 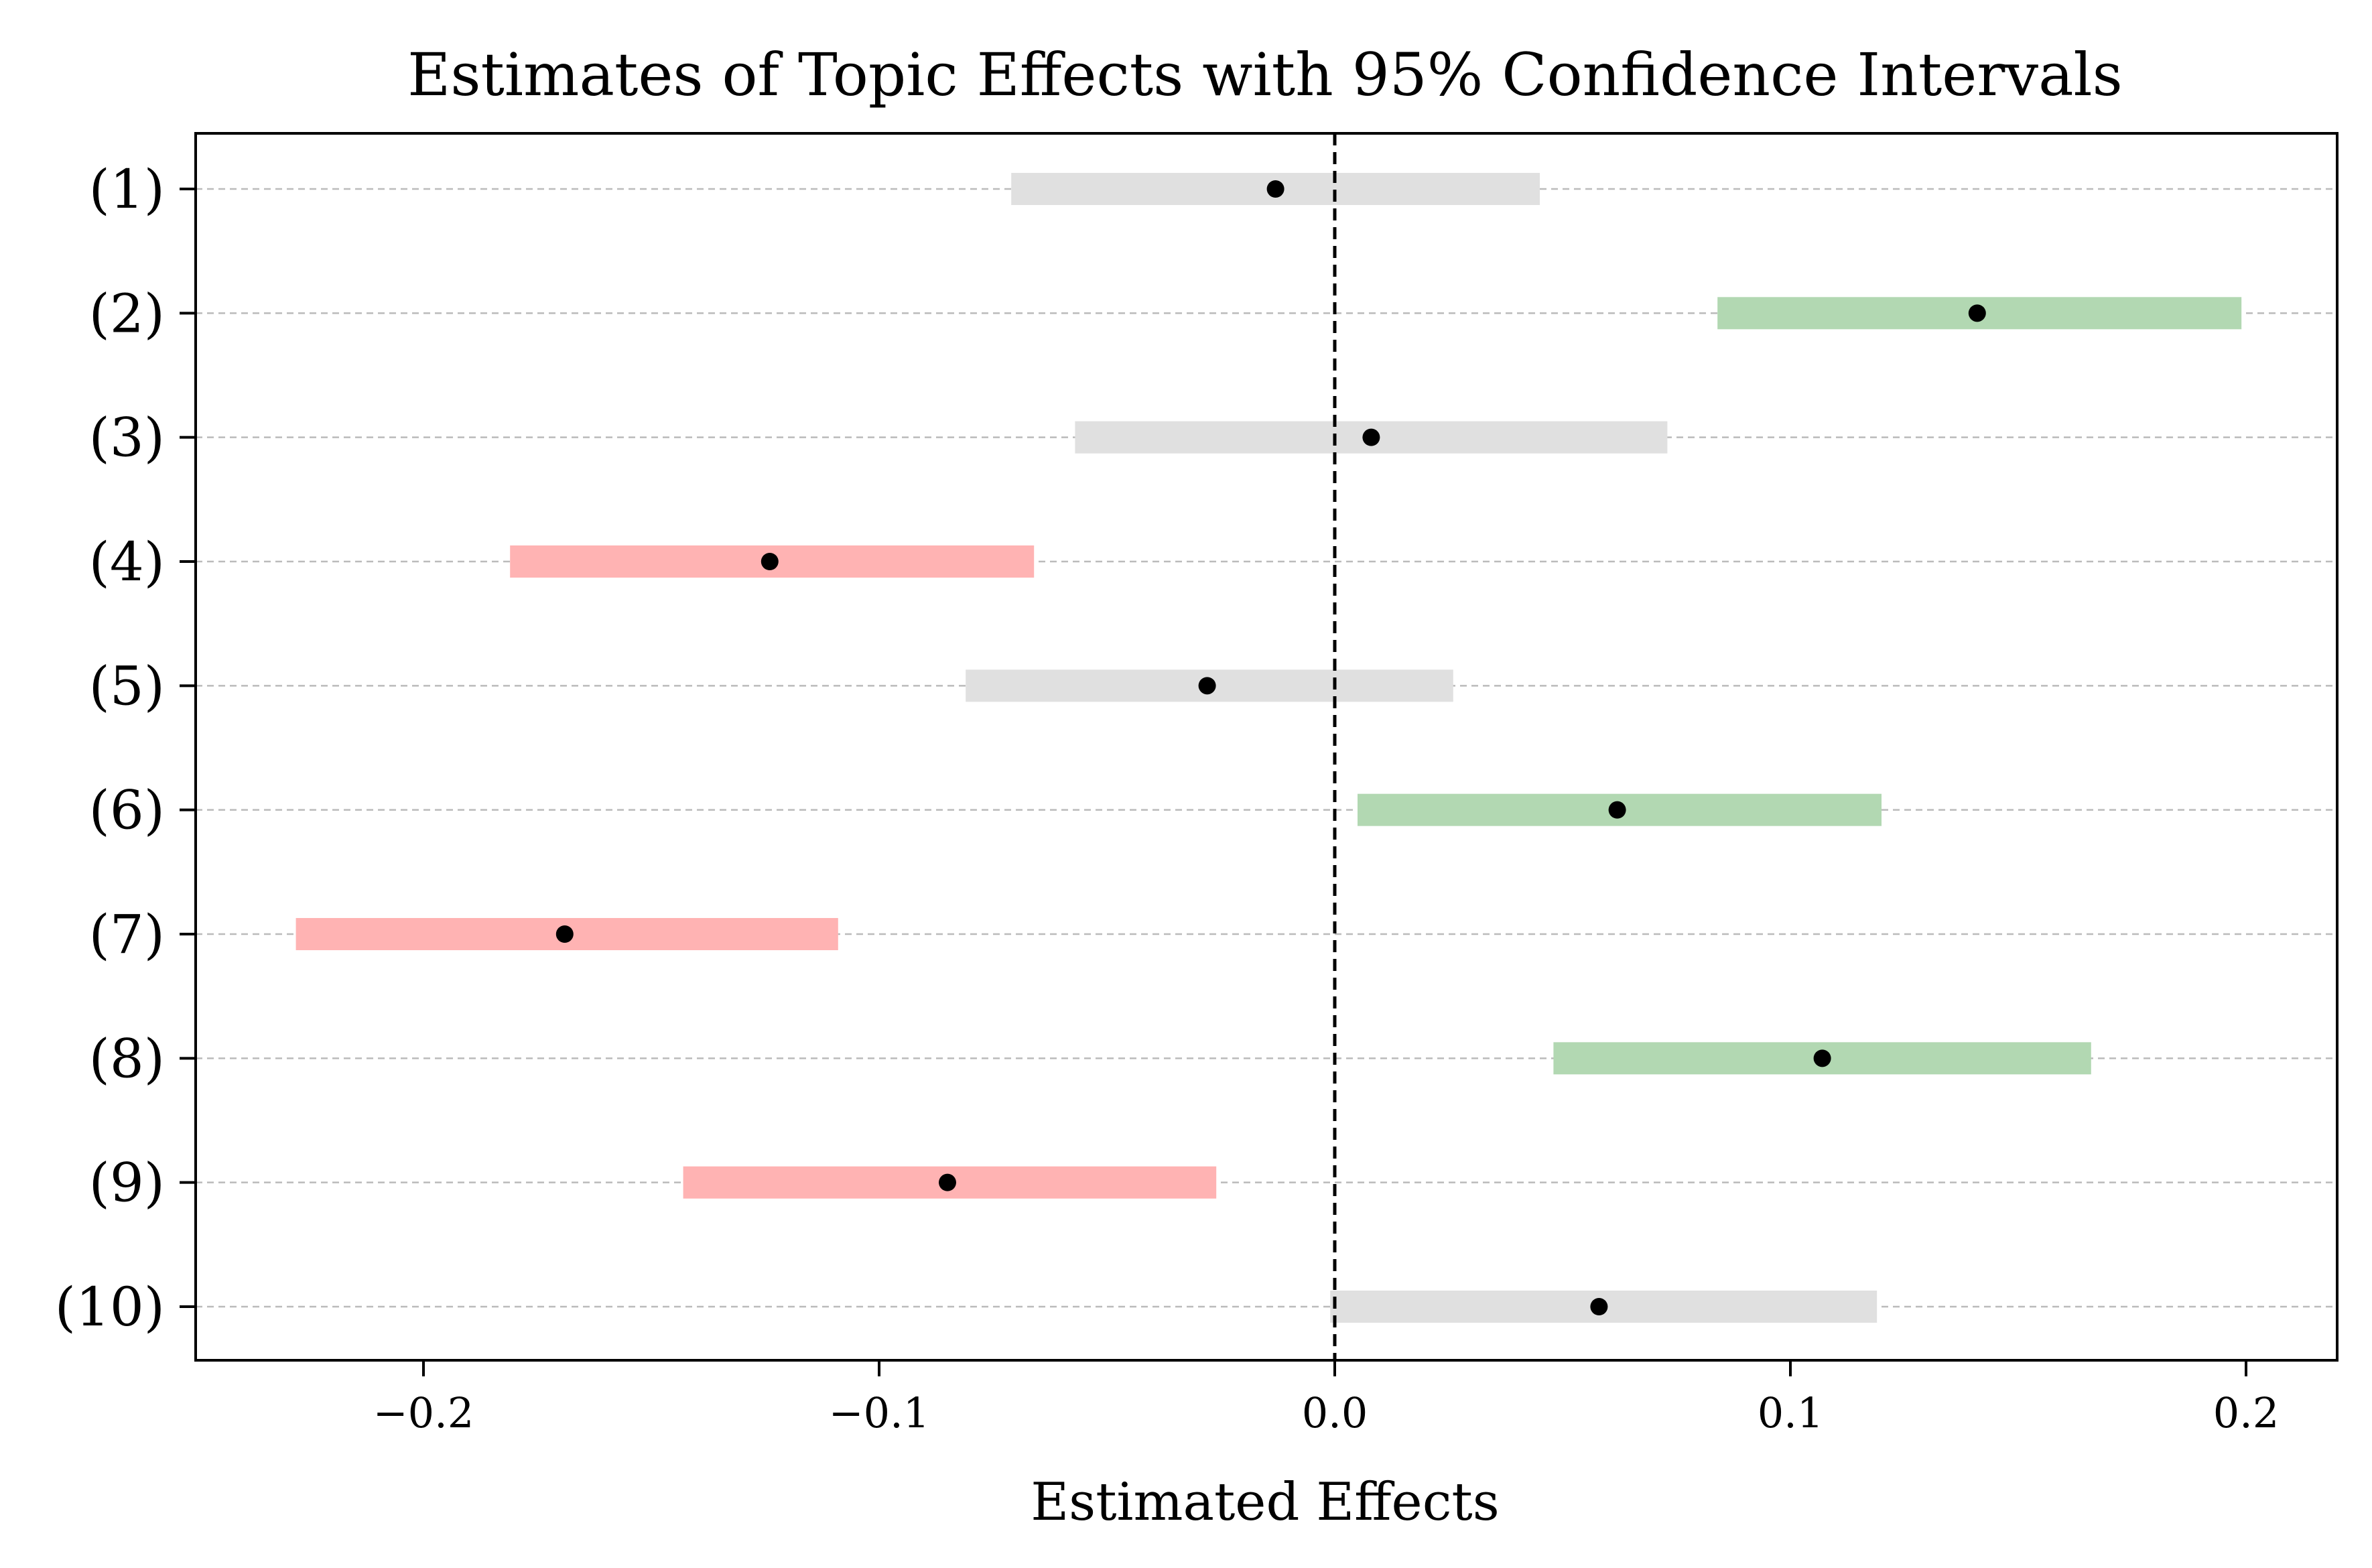 What do you see at coordinates (127, 686) in the screenshot?
I see `y-tick-label: (5)` at bounding box center [127, 686].